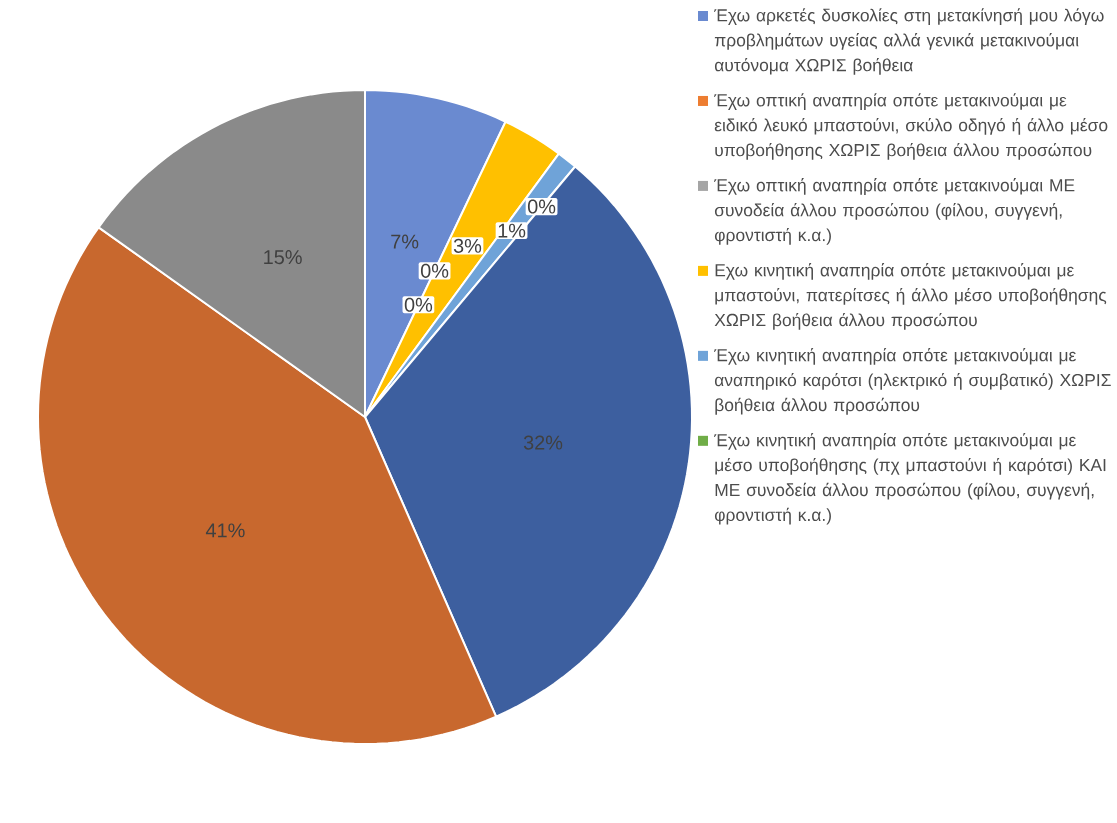  Describe the element at coordinates (910, 296) in the screenshot. I see `legend-label: Εχω κινητική αναπηρία οπότε μετακινούμαι με μπαστούνι, πατερίτσες ή άλλο μέσο υποβοήθησης ΧΩΡΙΣ βοήθεια άλλου προσώπου` at that location.